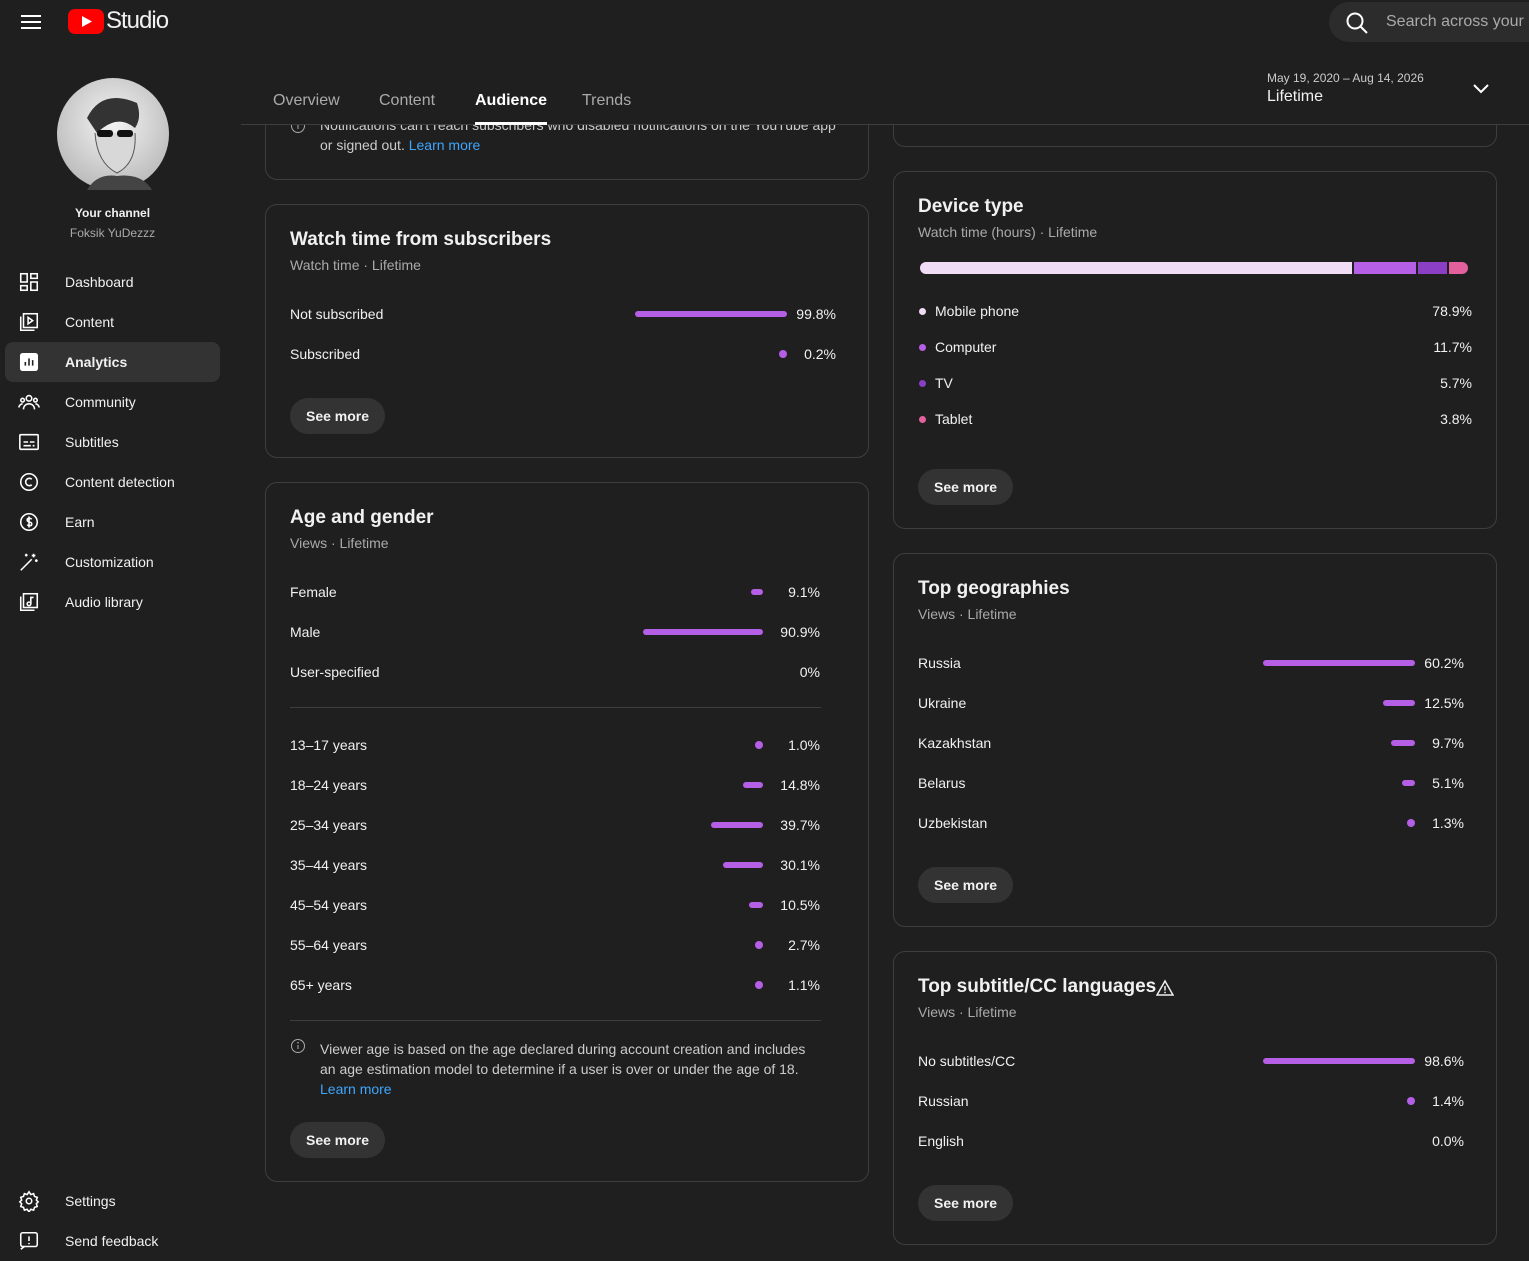  I want to click on tab: Overview, so click(306, 100).